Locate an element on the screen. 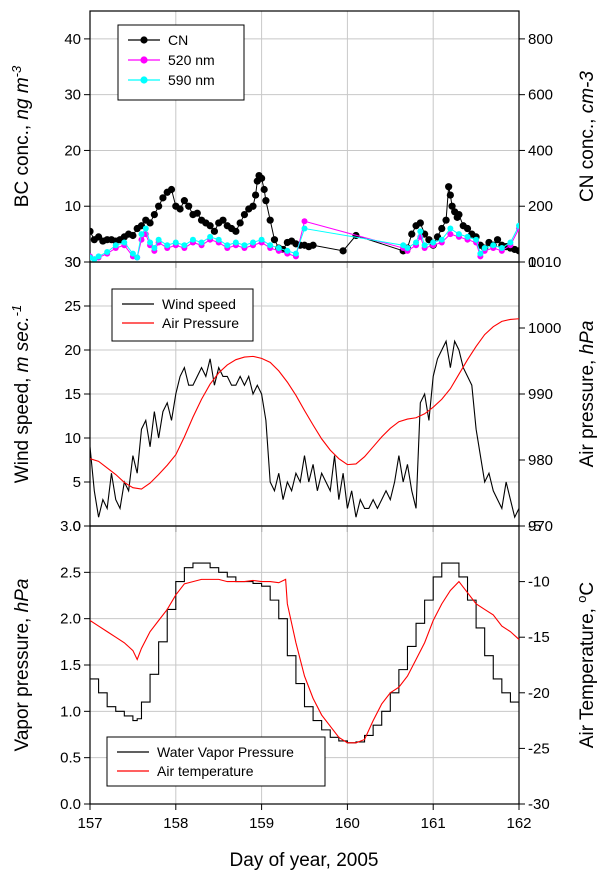 This screenshot has height=881, width=607. x-tick-label: 157 is located at coordinates (89, 823).